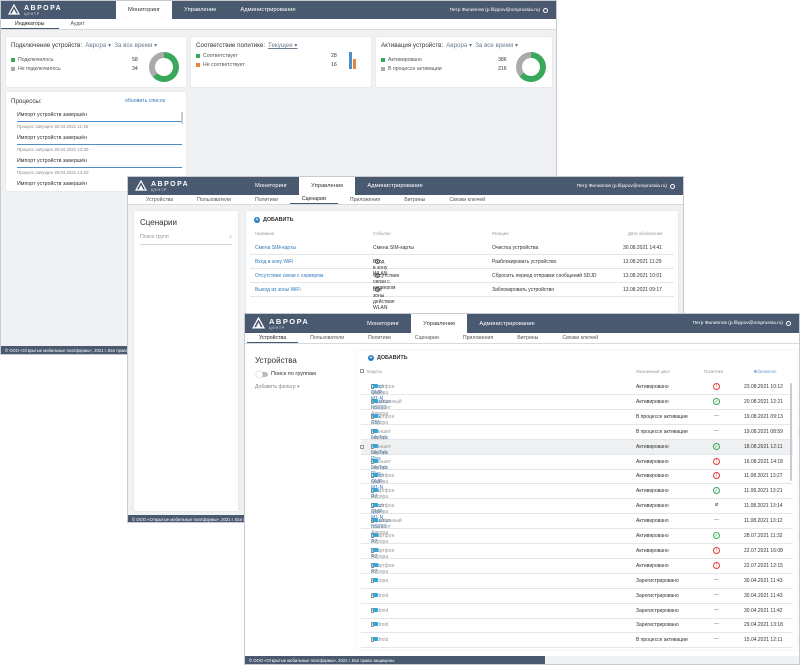  What do you see at coordinates (714, 371) in the screenshot?
I see `col-policy: Политика` at bounding box center [714, 371].